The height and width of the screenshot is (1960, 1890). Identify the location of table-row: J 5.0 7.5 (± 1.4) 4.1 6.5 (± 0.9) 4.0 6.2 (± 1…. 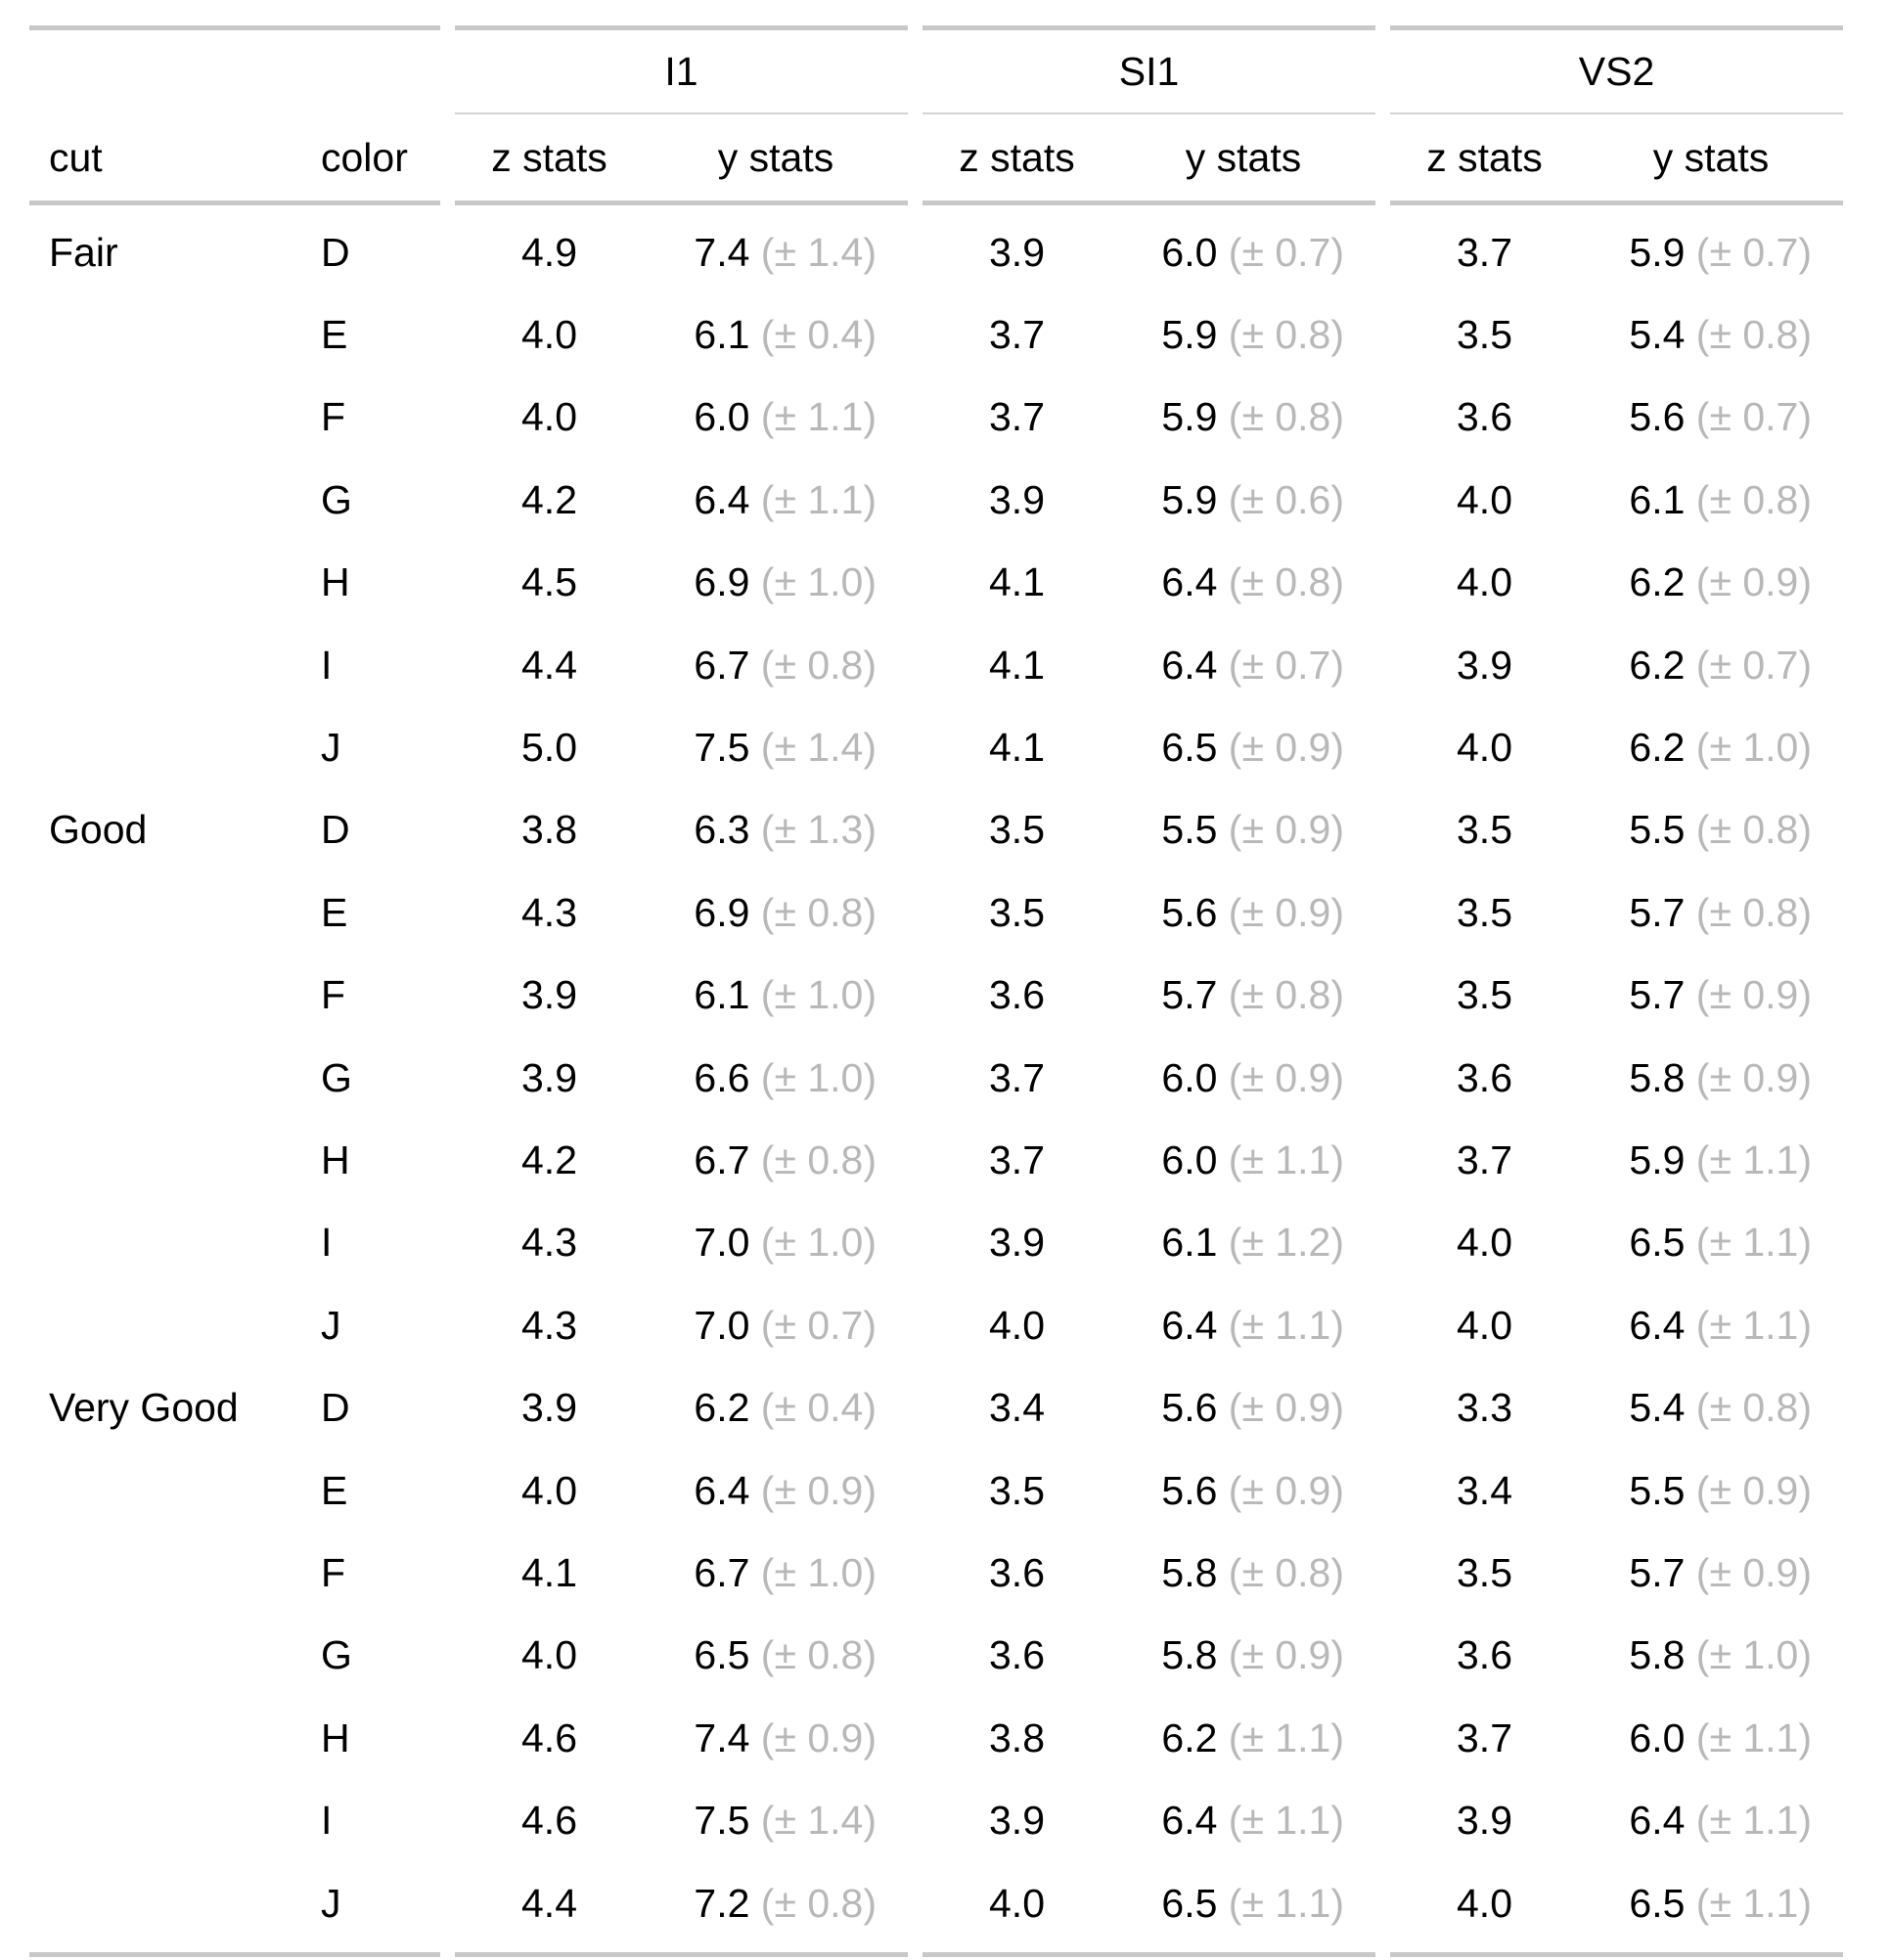
(936, 747).